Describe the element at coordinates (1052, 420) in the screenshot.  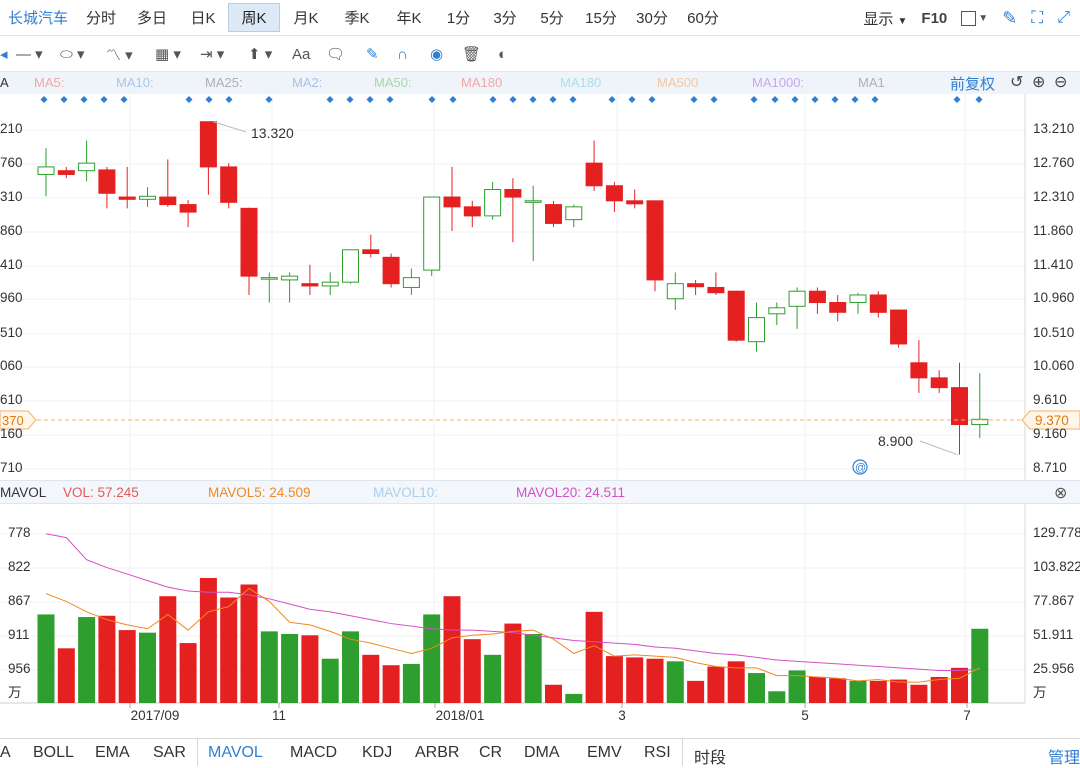
I see `current-price-right: 9.370` at that location.